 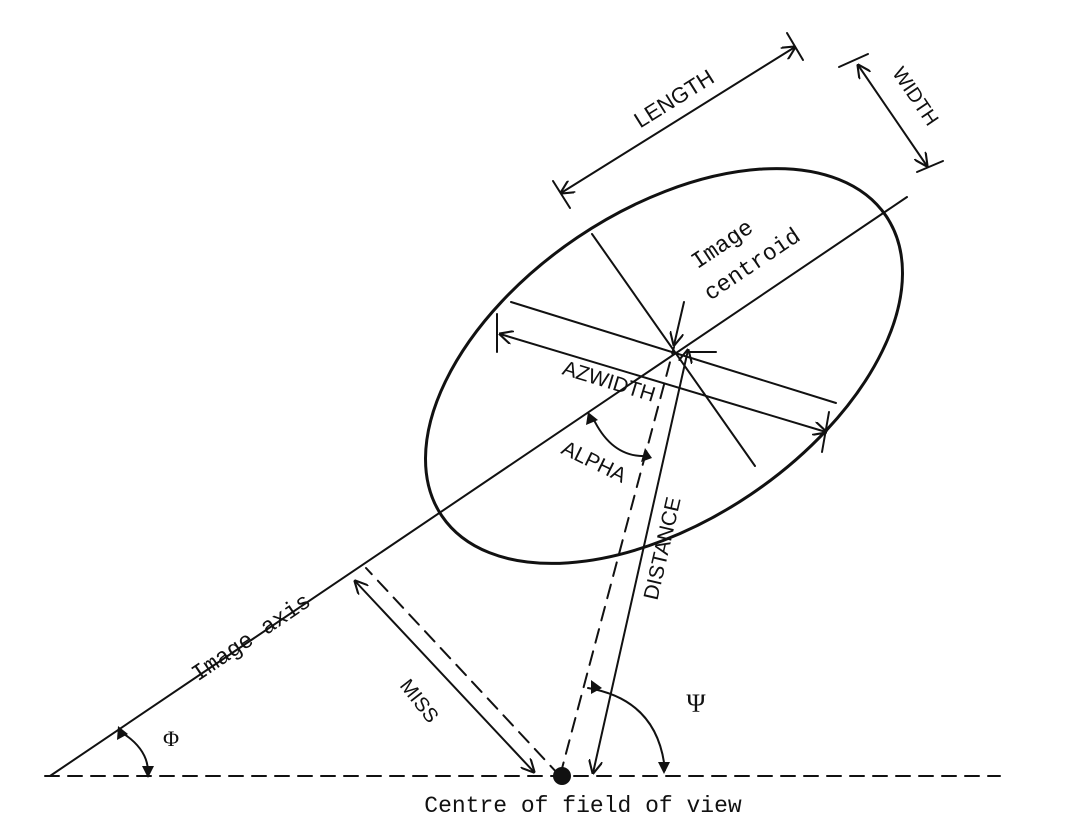 I want to click on alpha-angle-arc, so click(x=620, y=437).